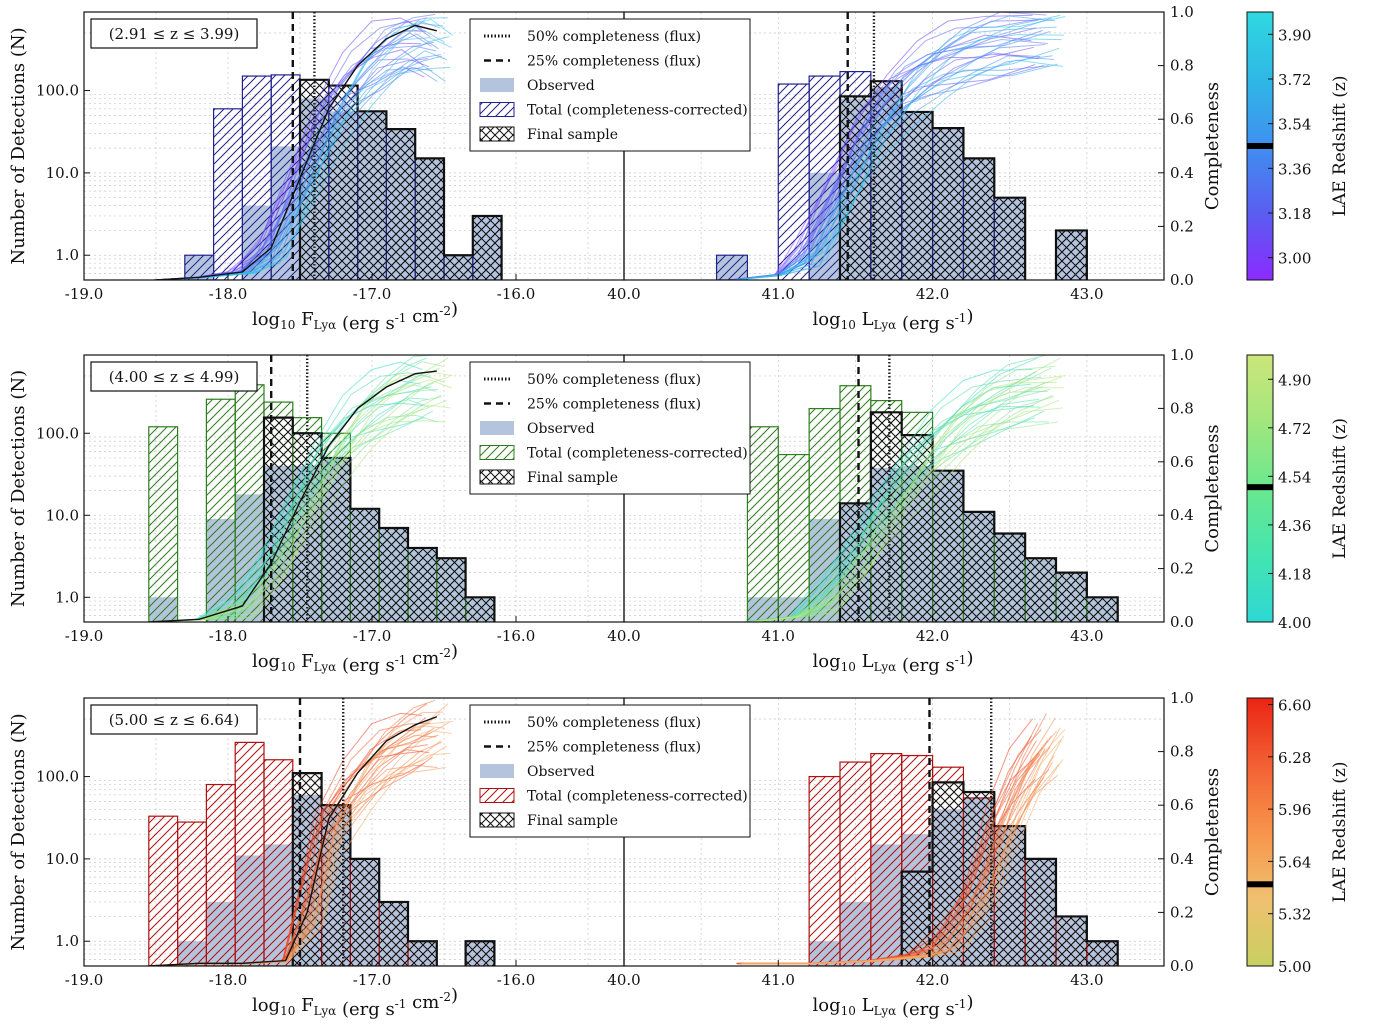  Describe the element at coordinates (885, 667) in the screenshot. I see `axis-label-part: Lyα` at that location.